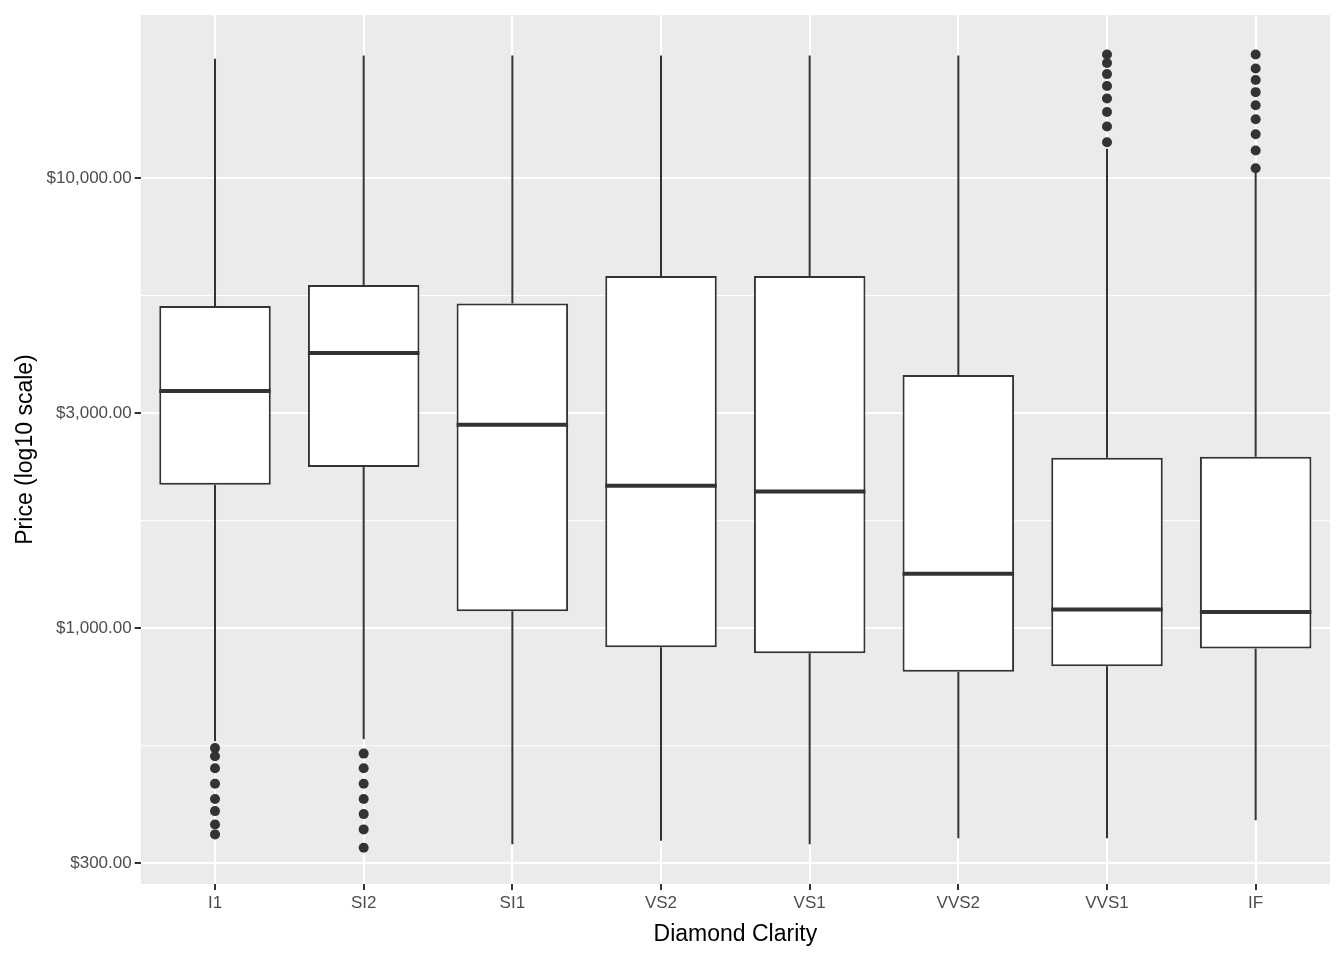  What do you see at coordinates (1256, 902) in the screenshot?
I see `x-tick-label: IF` at bounding box center [1256, 902].